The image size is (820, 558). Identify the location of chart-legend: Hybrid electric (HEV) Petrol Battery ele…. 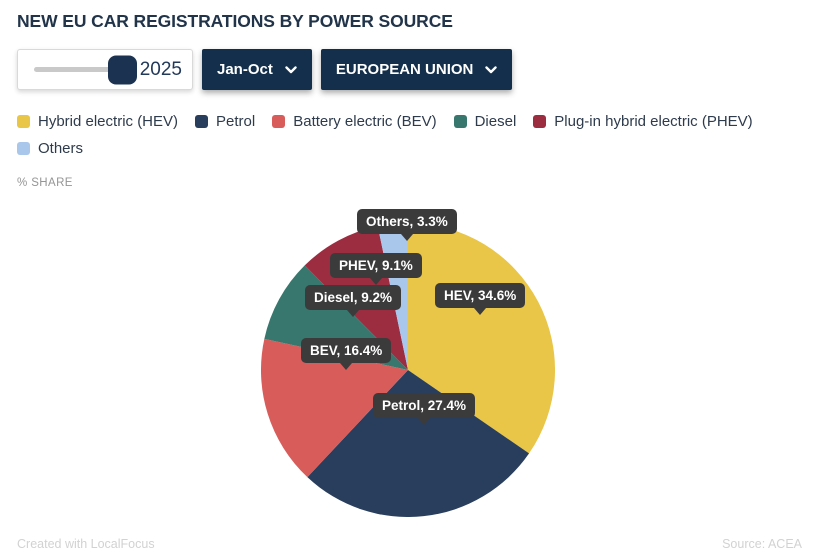
(413, 135).